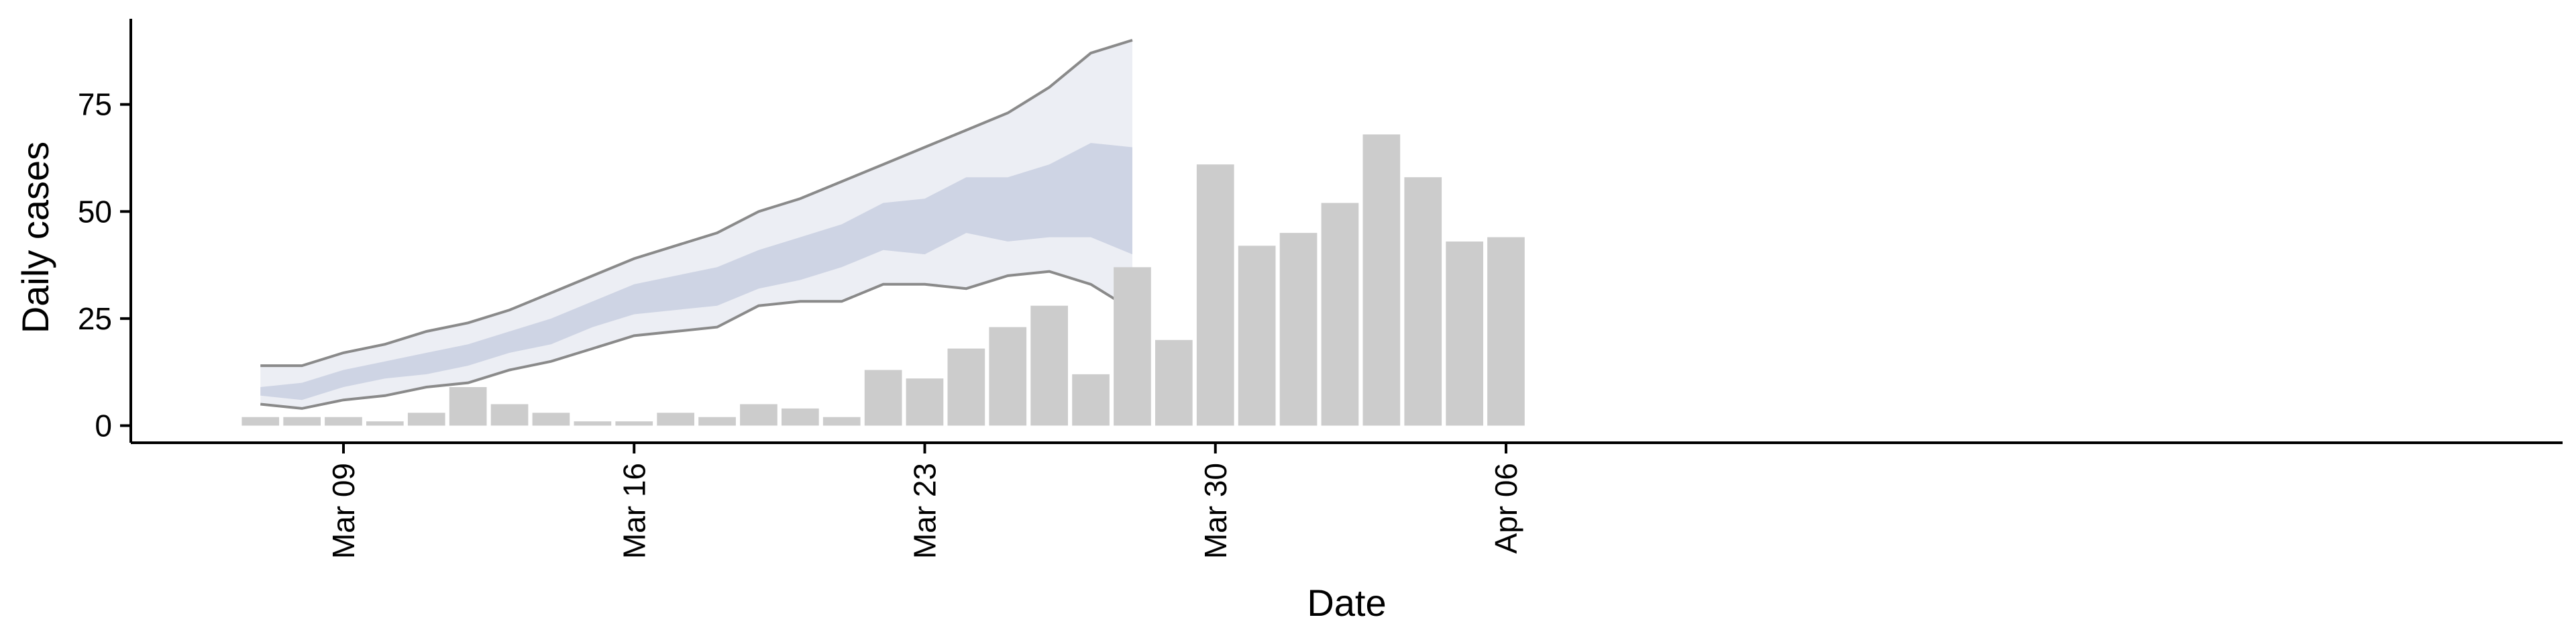  I want to click on y-tick-label: 75, so click(95, 104).